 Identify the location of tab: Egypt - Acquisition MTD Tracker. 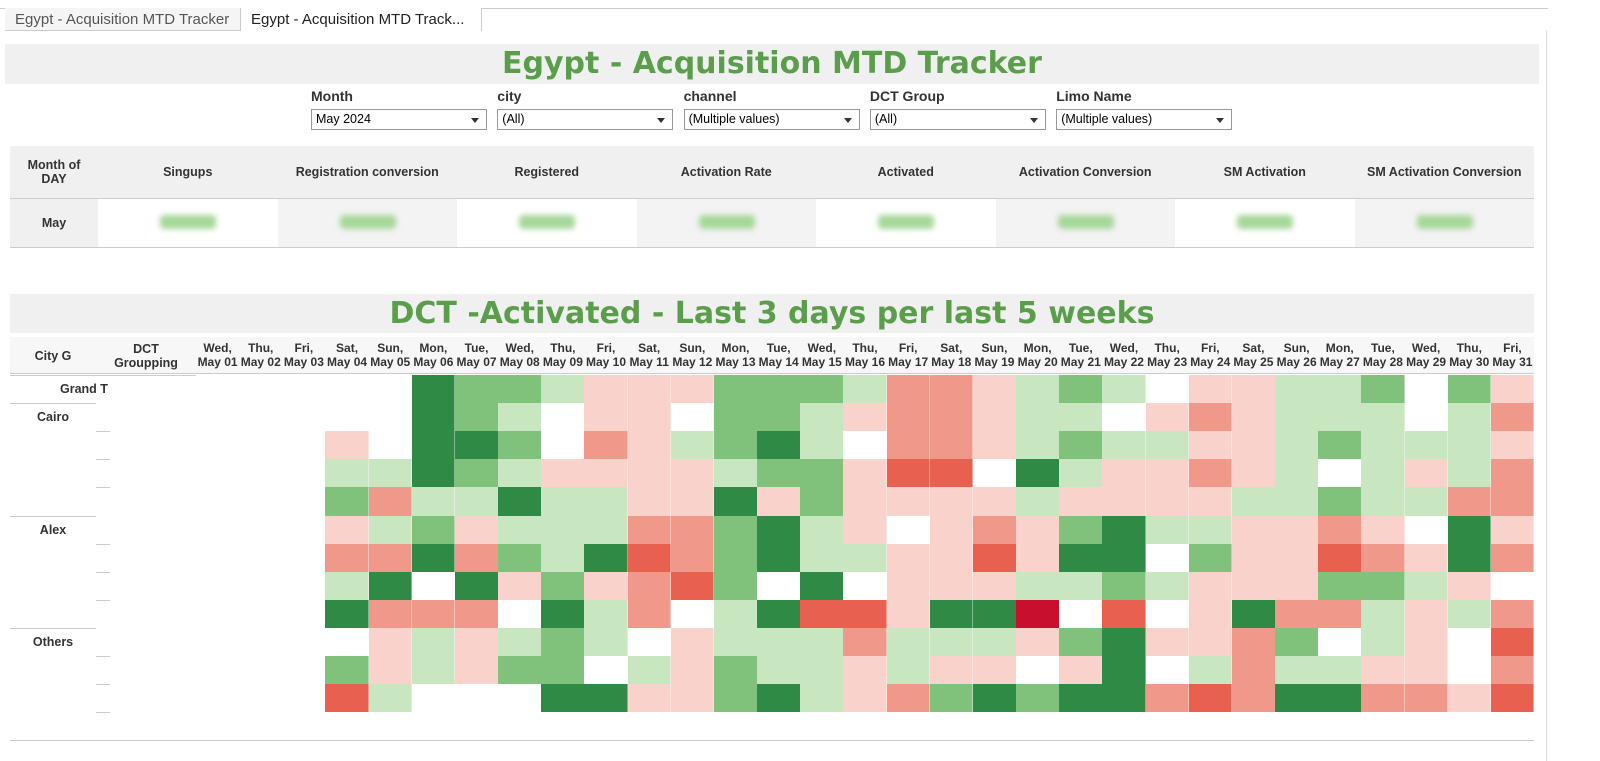
(123, 19).